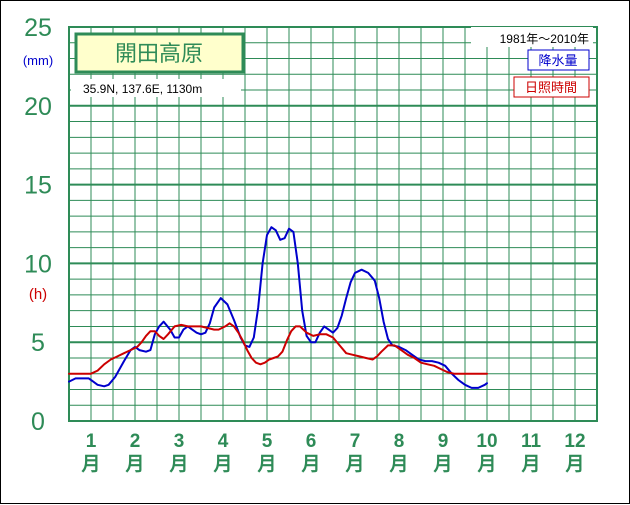  I want to click on x-tick-month-number: 8, so click(399, 441).